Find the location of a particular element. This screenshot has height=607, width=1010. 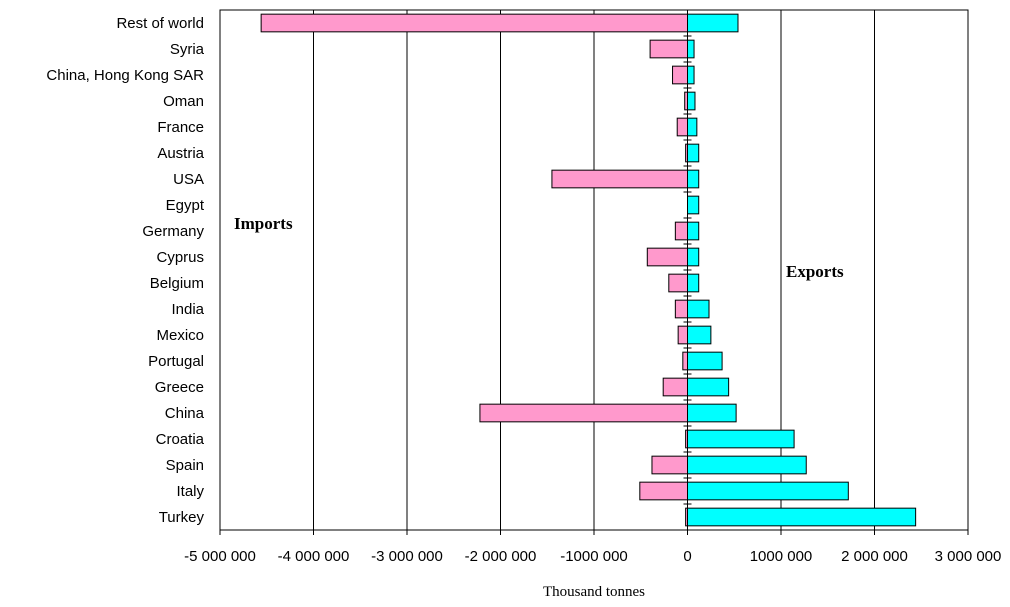

x-tick-label: -1000 000 is located at coordinates (594, 556).